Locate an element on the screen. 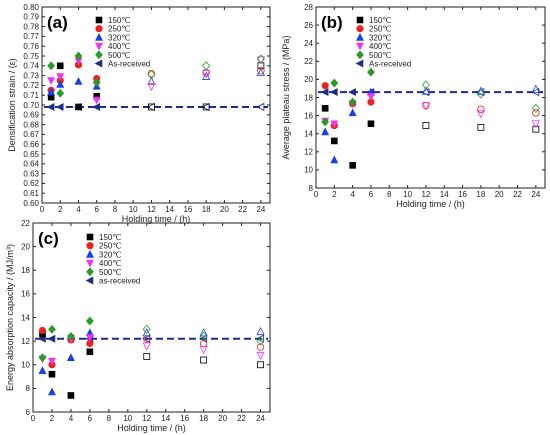 The image size is (550, 435). y-tick-label: 8 is located at coordinates (311, 188).